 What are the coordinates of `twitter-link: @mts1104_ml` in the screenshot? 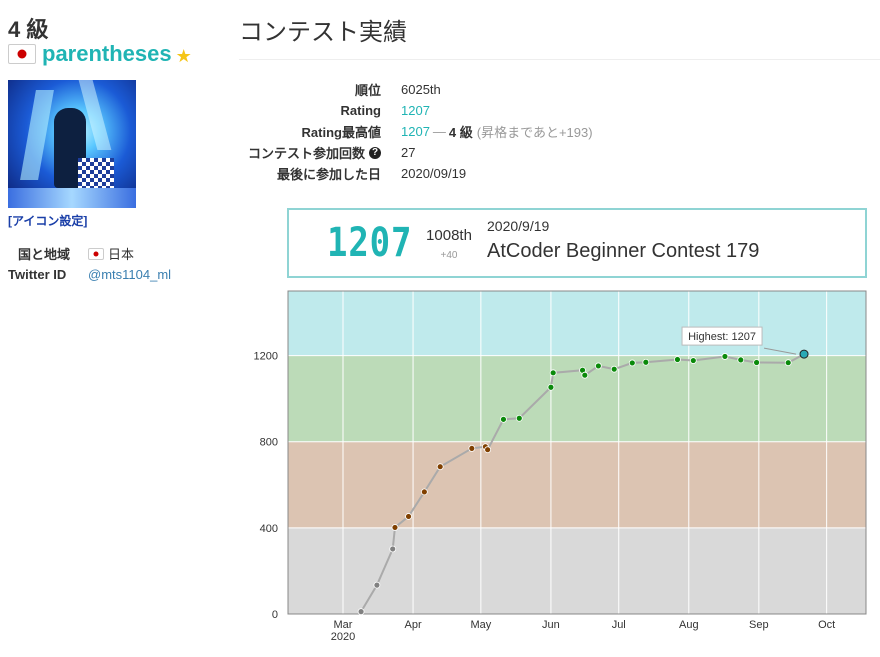 It's located at (130, 274).